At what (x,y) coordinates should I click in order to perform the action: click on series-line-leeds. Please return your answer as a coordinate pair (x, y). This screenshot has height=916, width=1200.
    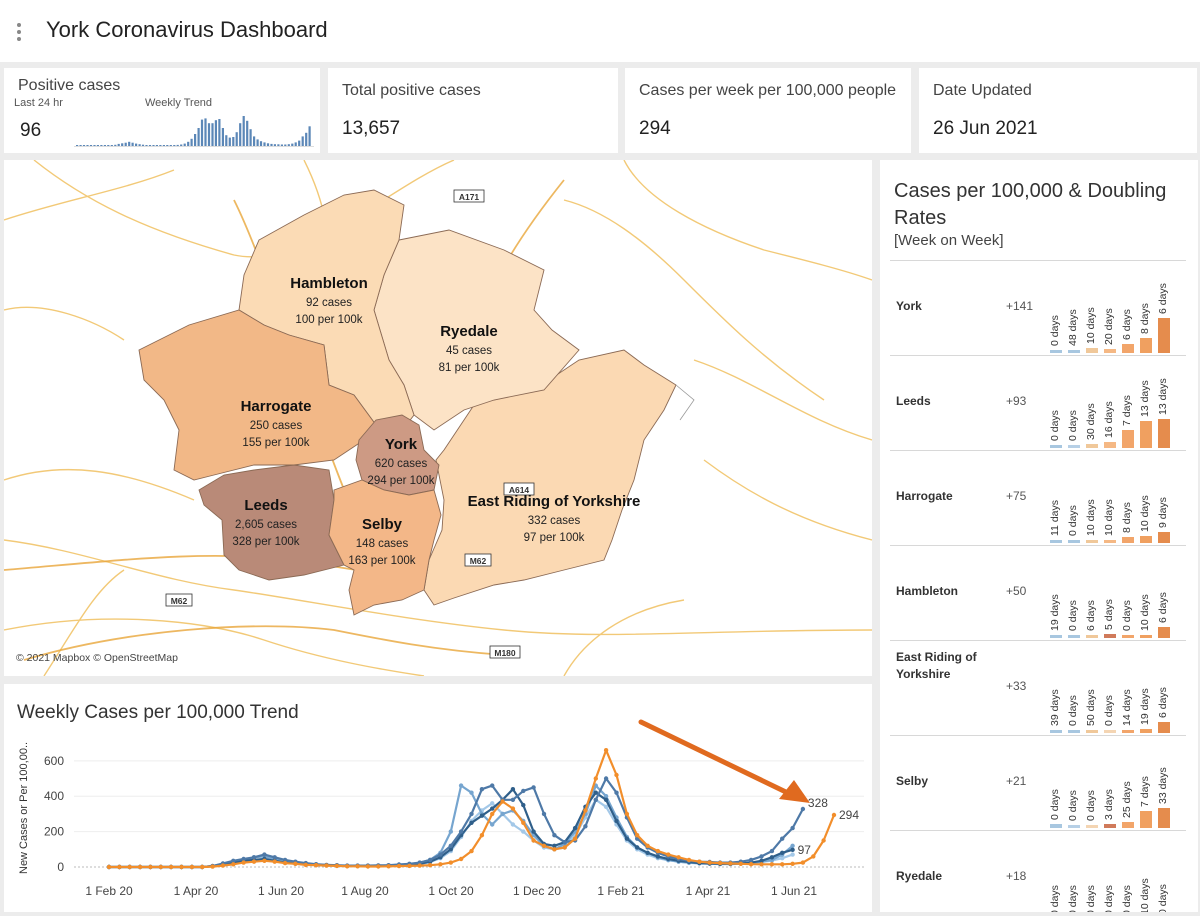
    Looking at the image, I should click on (456, 823).